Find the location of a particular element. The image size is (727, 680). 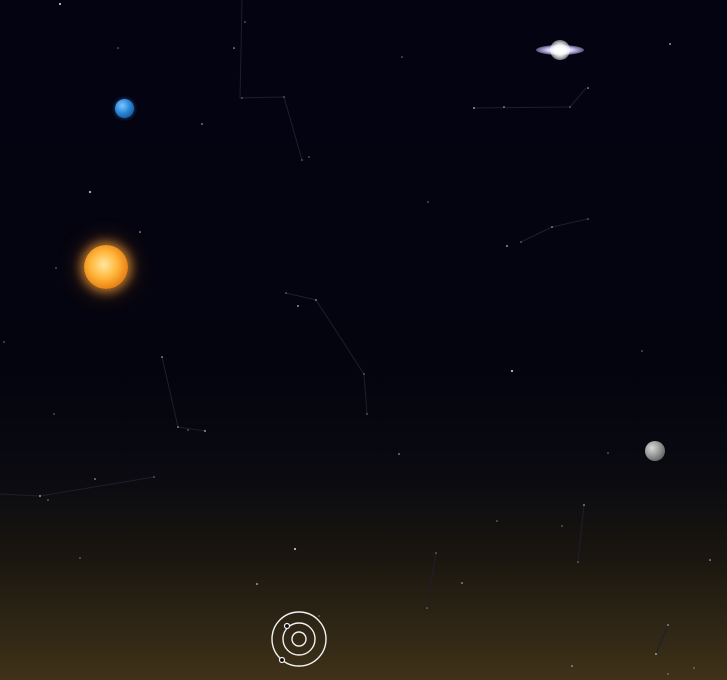

sun-icon is located at coordinates (106, 267).